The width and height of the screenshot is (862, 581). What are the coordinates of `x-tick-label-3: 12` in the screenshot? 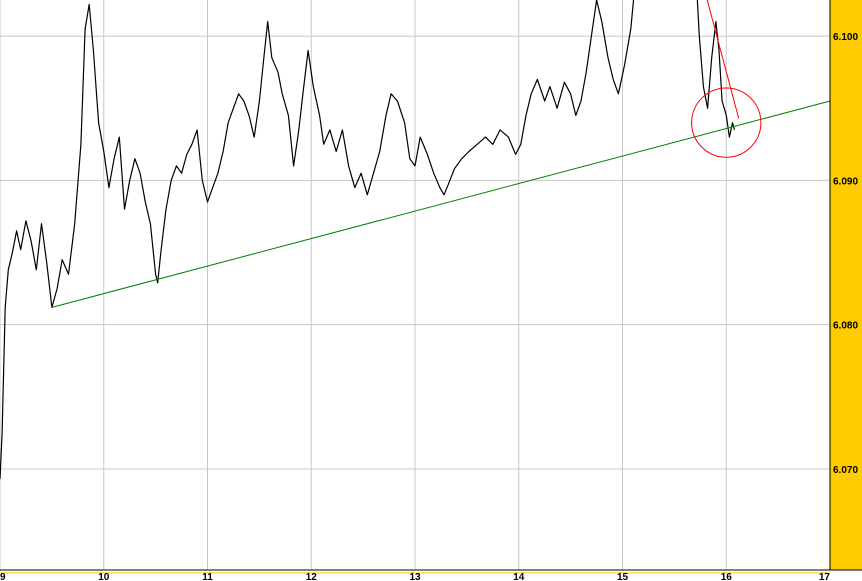 It's located at (312, 576).